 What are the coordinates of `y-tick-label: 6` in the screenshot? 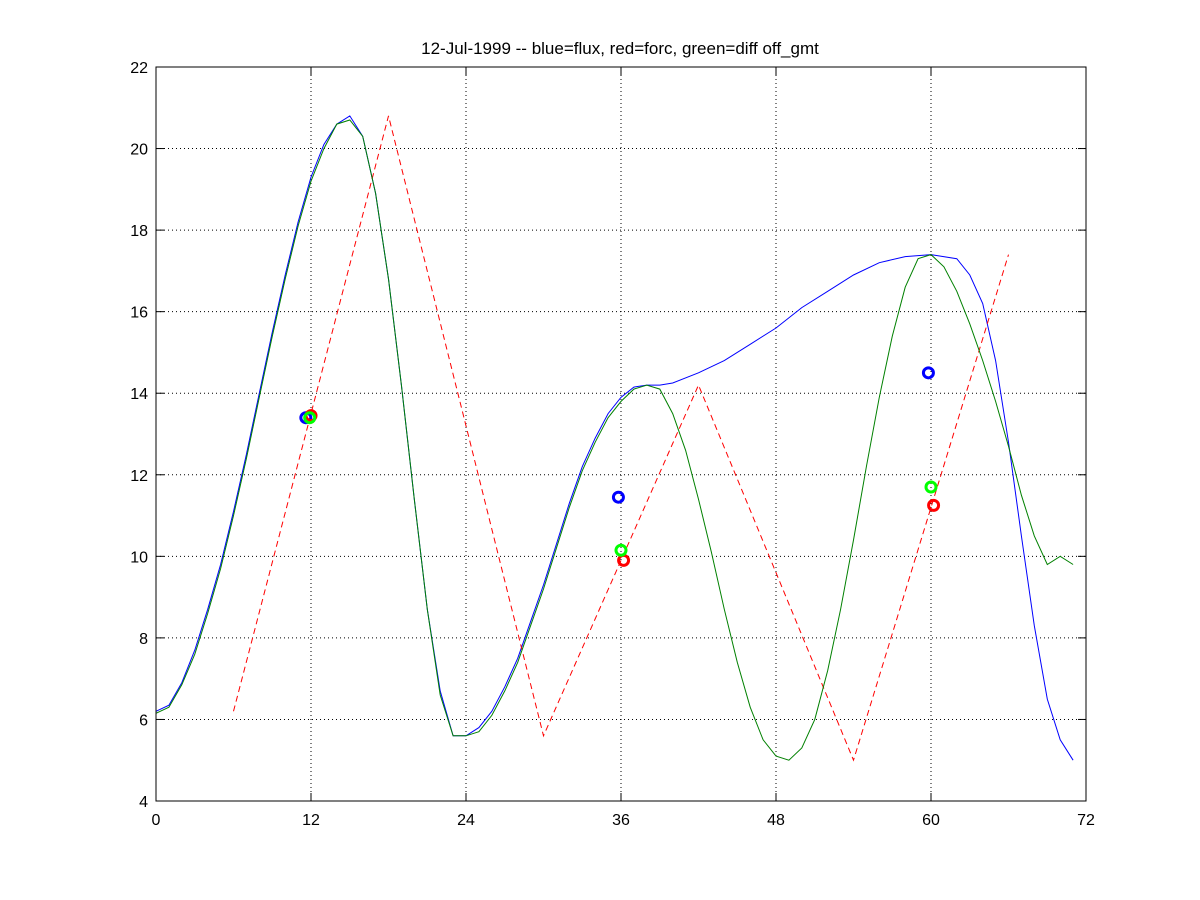 It's located at (143, 720).